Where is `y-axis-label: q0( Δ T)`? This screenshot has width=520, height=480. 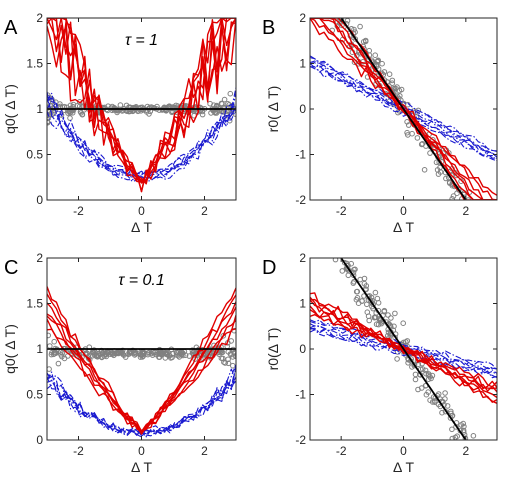
y-axis-label: q0( Δ T) is located at coordinates (10, 349).